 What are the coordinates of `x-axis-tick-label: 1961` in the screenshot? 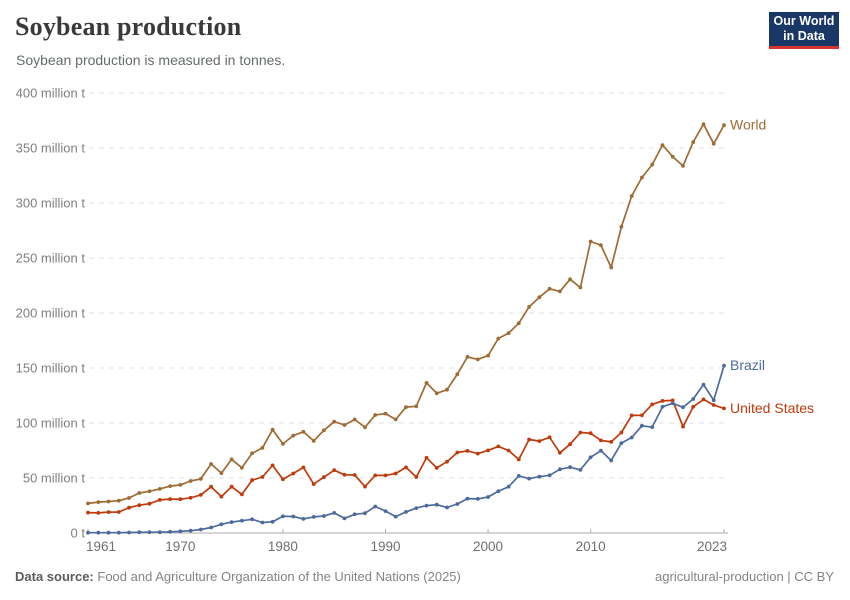 It's located at (101, 546).